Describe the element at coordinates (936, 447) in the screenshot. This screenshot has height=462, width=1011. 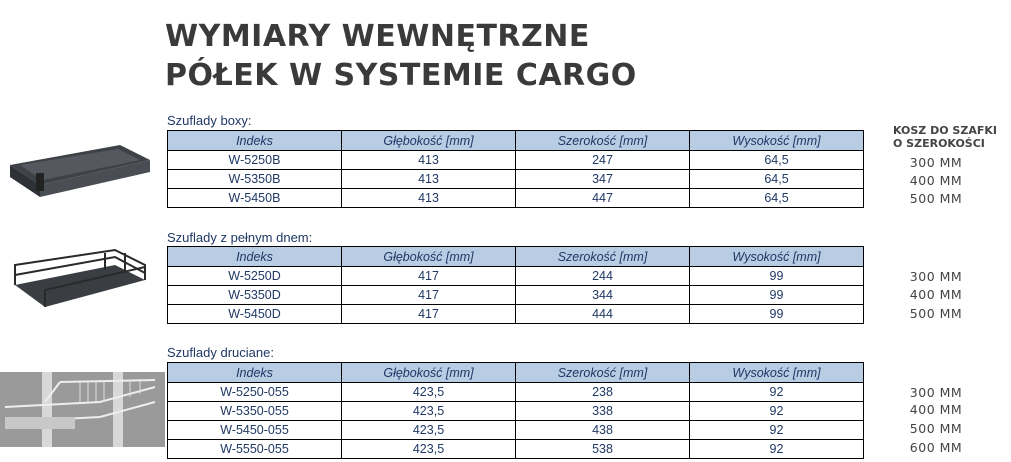
I see `cabinet-width: 600 MM` at that location.